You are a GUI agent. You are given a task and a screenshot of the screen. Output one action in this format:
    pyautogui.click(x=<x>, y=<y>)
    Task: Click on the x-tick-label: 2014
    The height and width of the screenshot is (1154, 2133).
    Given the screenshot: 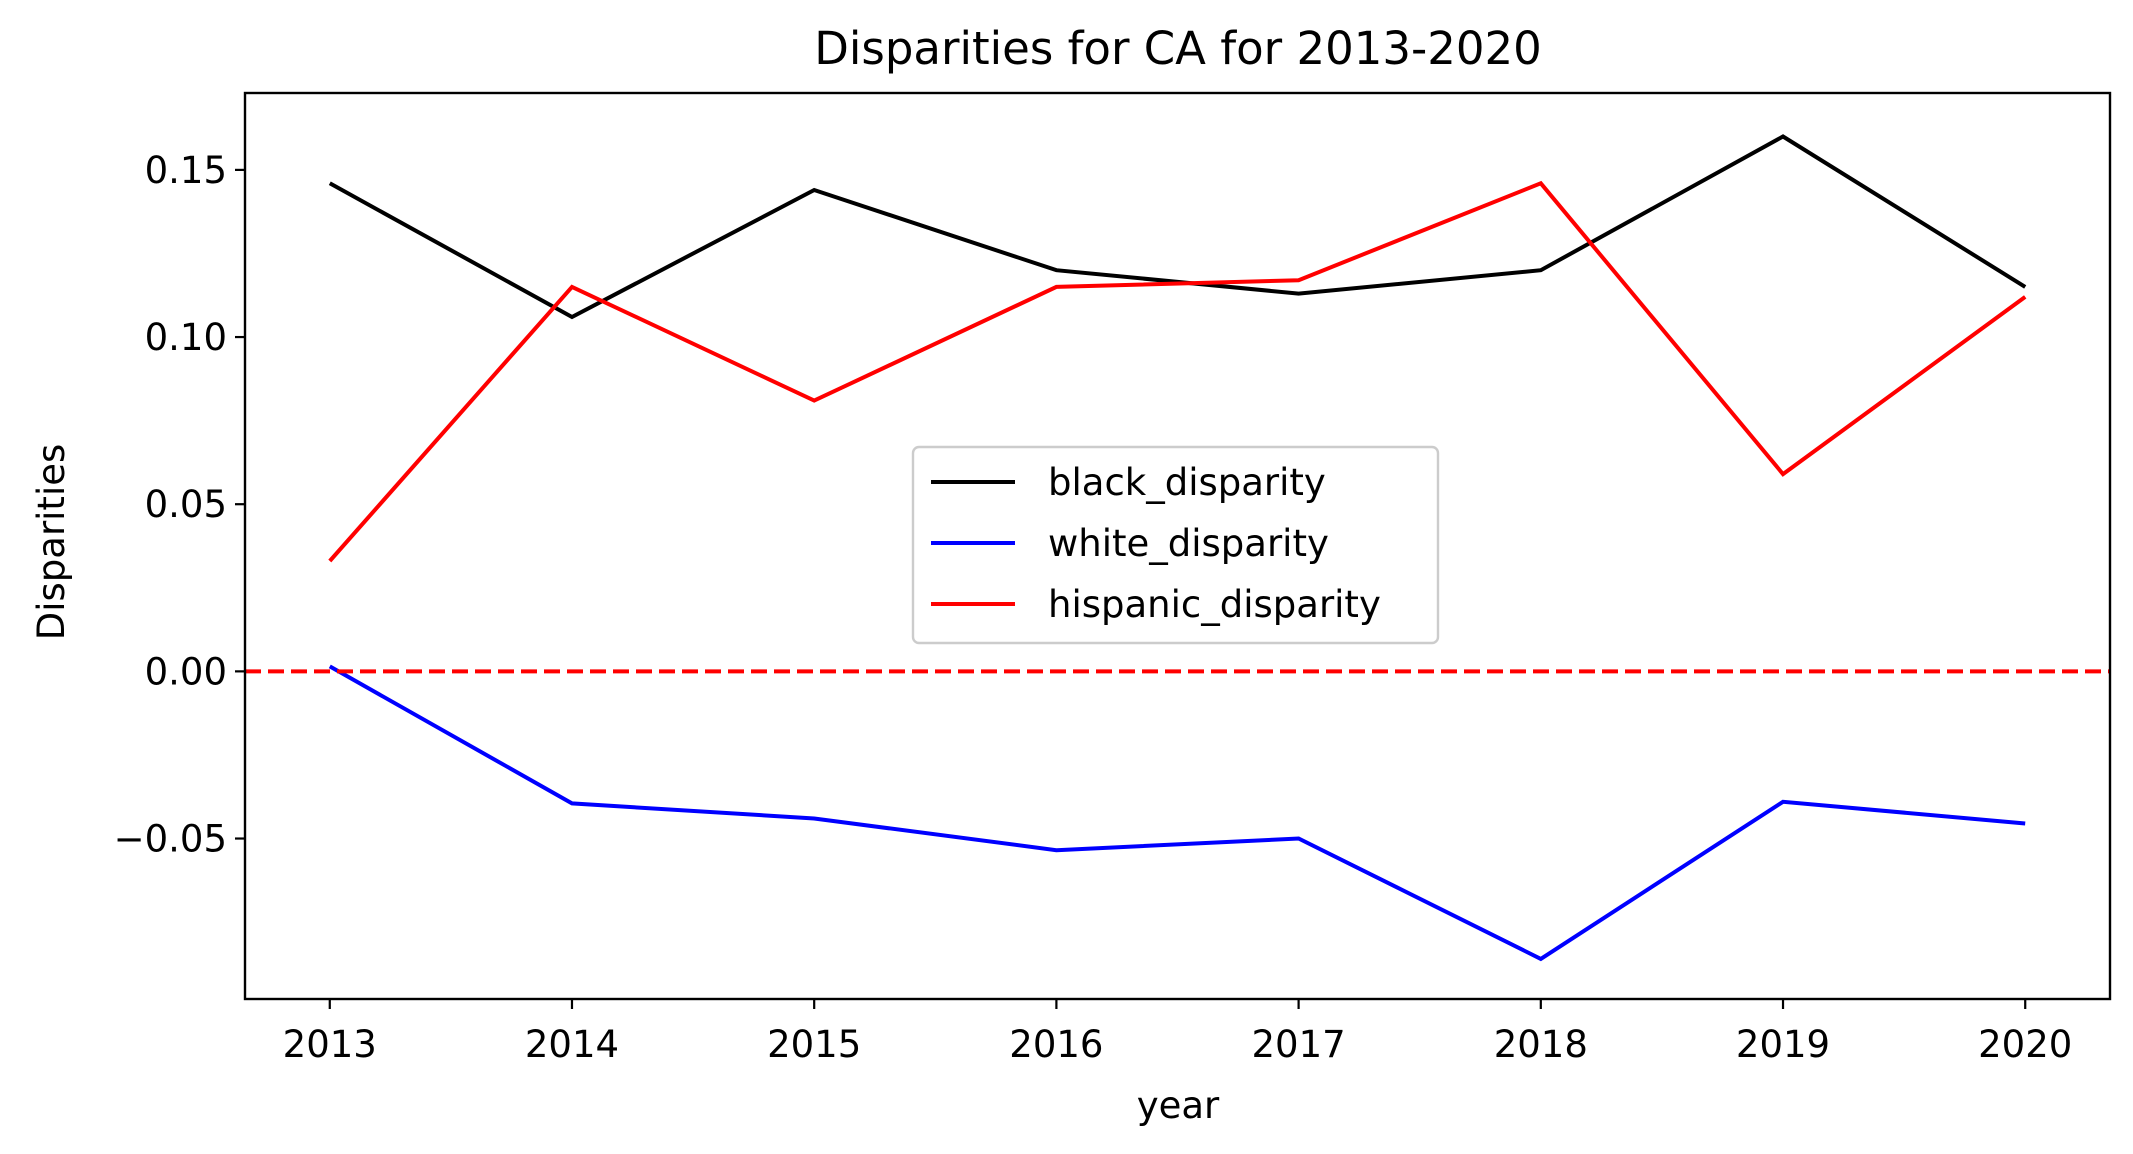 What is the action you would take?
    pyautogui.click(x=572, y=1044)
    